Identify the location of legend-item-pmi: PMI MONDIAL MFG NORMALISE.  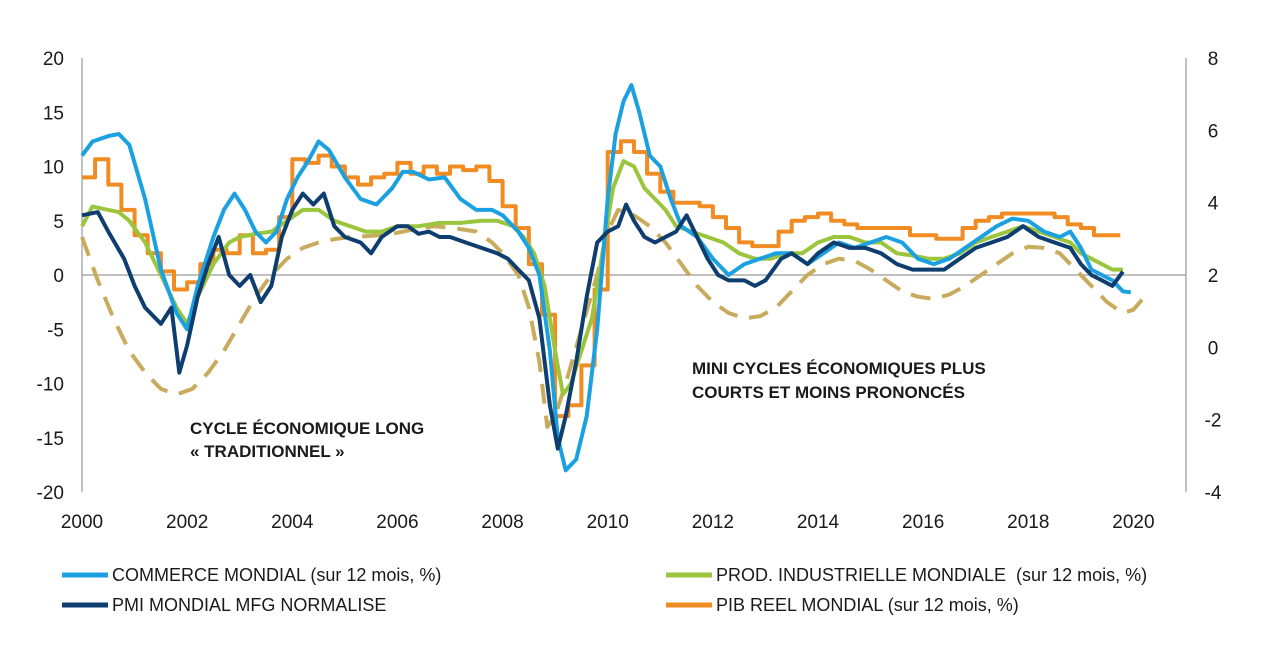
(224, 605).